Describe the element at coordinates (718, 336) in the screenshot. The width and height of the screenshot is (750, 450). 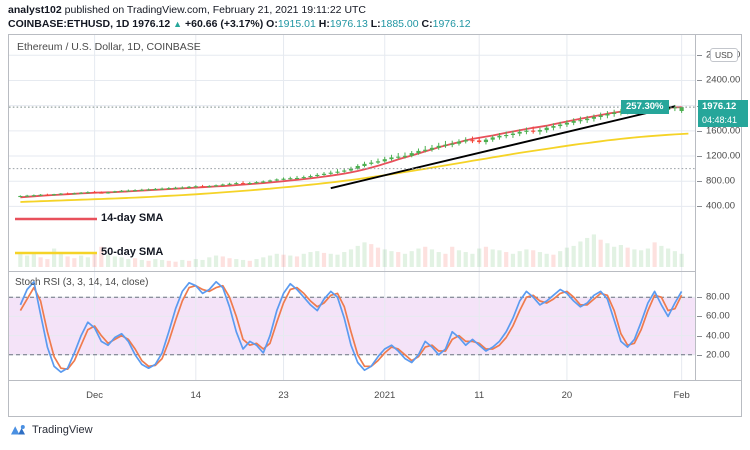
I see `rsi-tick-label: 40.00` at that location.